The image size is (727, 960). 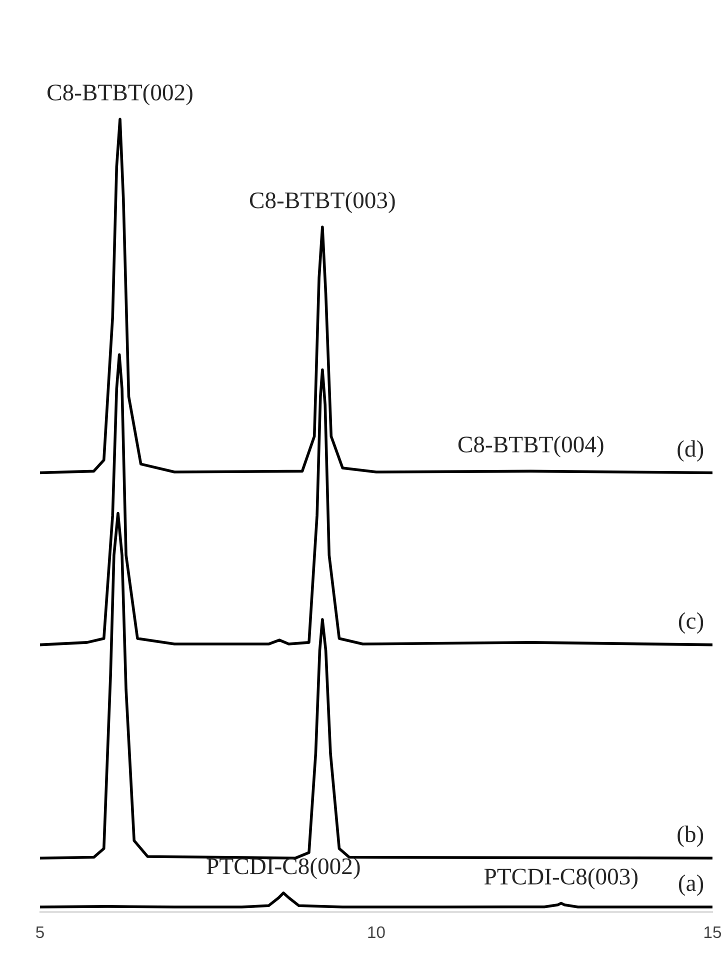 What do you see at coordinates (120, 95) in the screenshot?
I see `annotation: C8-BTBT(002)` at bounding box center [120, 95].